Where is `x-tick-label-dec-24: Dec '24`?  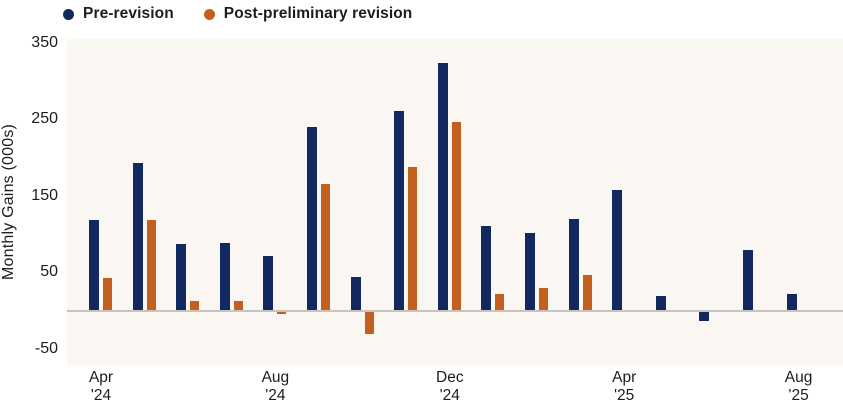
x-tick-label-dec-24: Dec '24 is located at coordinates (450, 387).